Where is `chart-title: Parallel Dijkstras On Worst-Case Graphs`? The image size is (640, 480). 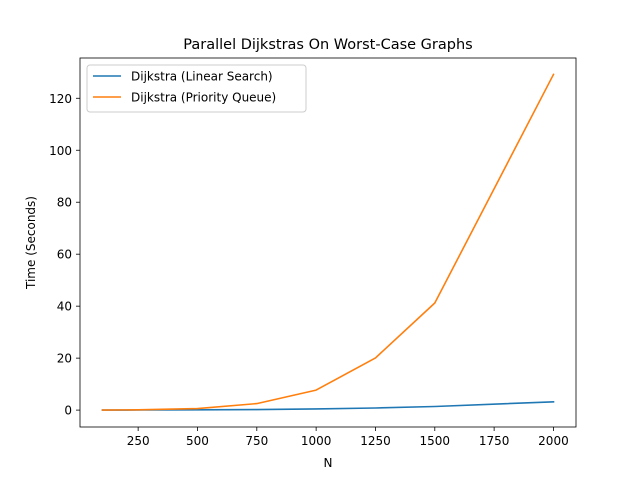 chart-title: Parallel Dijkstras On Worst-Case Graphs is located at coordinates (327, 45).